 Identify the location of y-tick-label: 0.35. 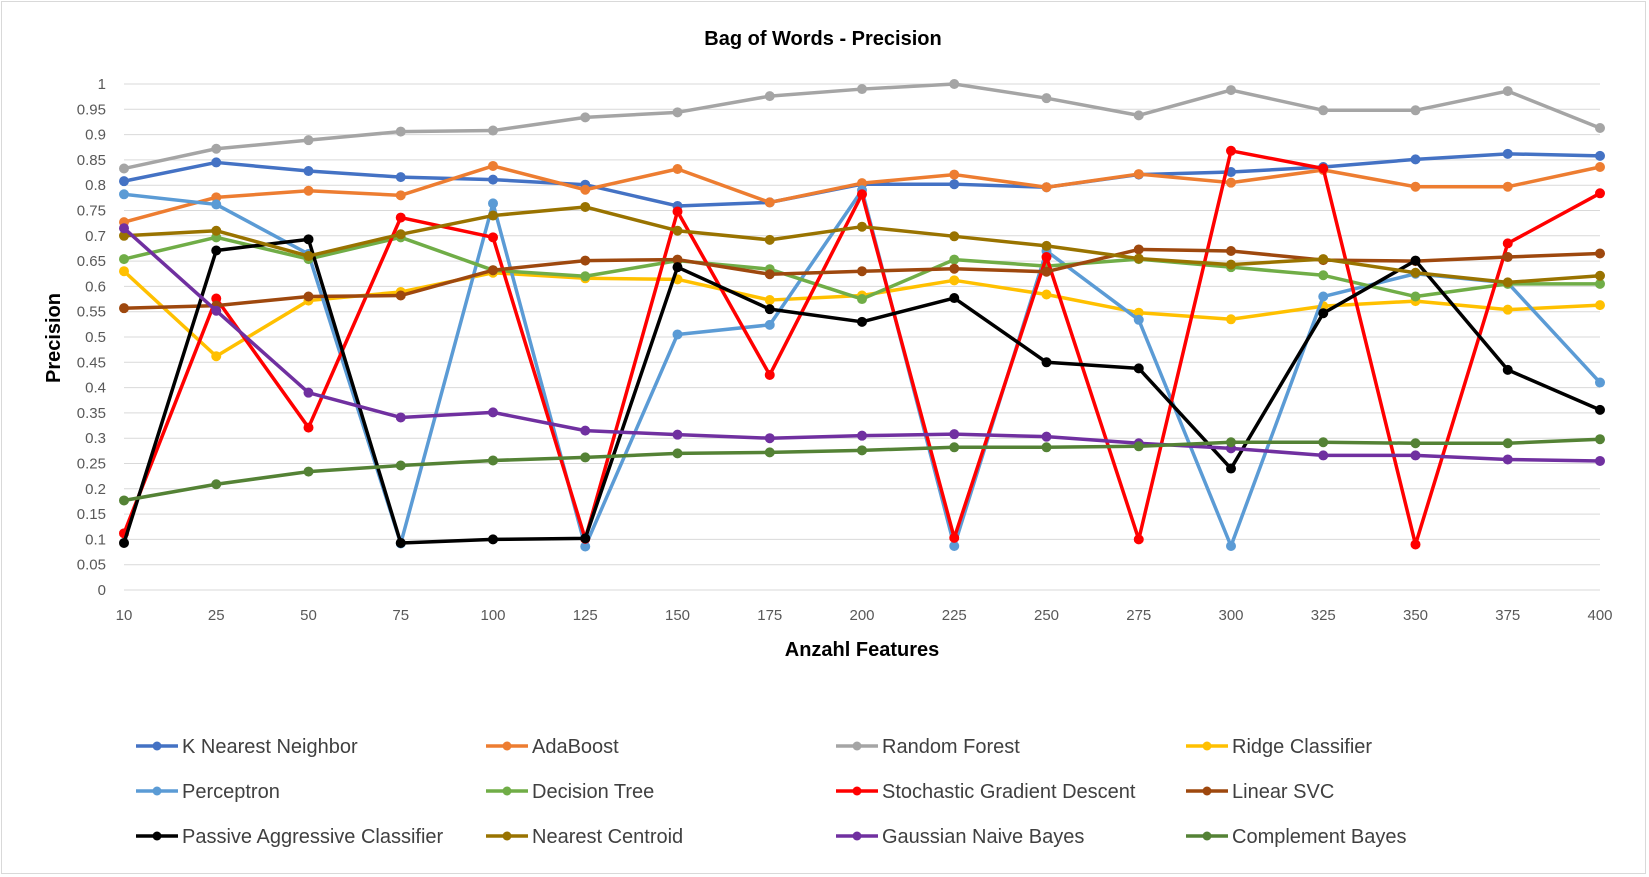
(91, 413).